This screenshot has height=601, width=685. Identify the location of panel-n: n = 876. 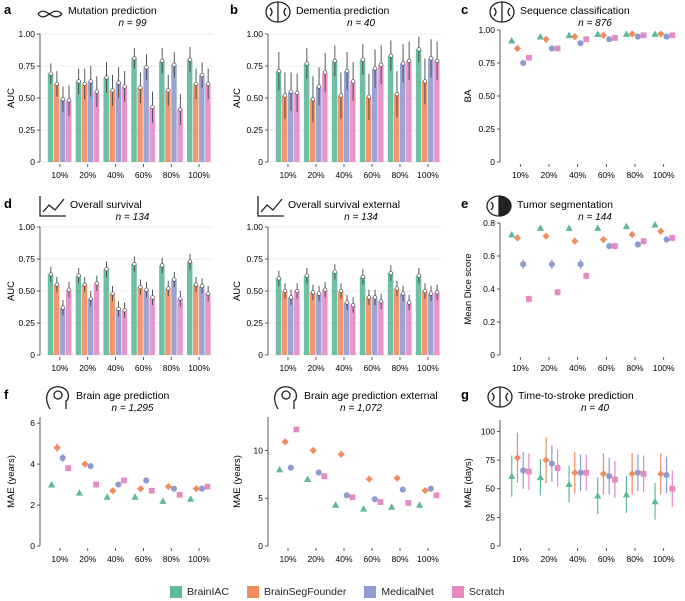
(595, 23).